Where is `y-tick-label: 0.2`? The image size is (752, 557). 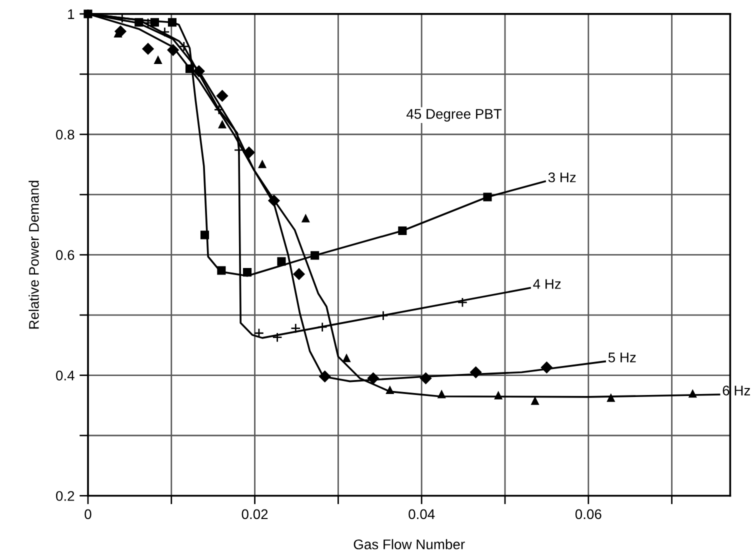 y-tick-label: 0.2 is located at coordinates (65, 496).